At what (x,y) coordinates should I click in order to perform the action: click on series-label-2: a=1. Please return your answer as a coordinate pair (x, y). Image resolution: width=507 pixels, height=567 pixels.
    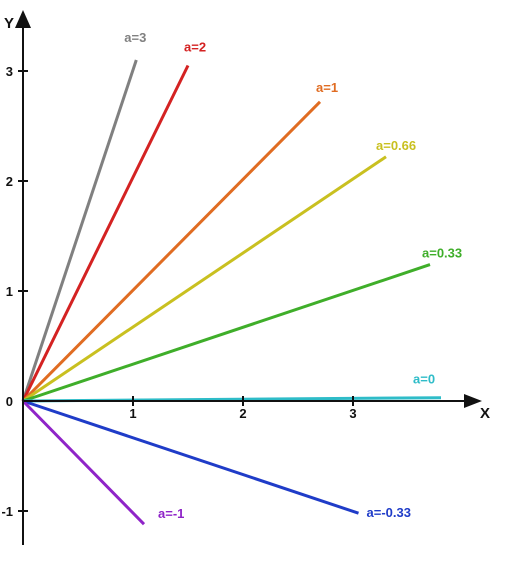
    Looking at the image, I should click on (327, 87).